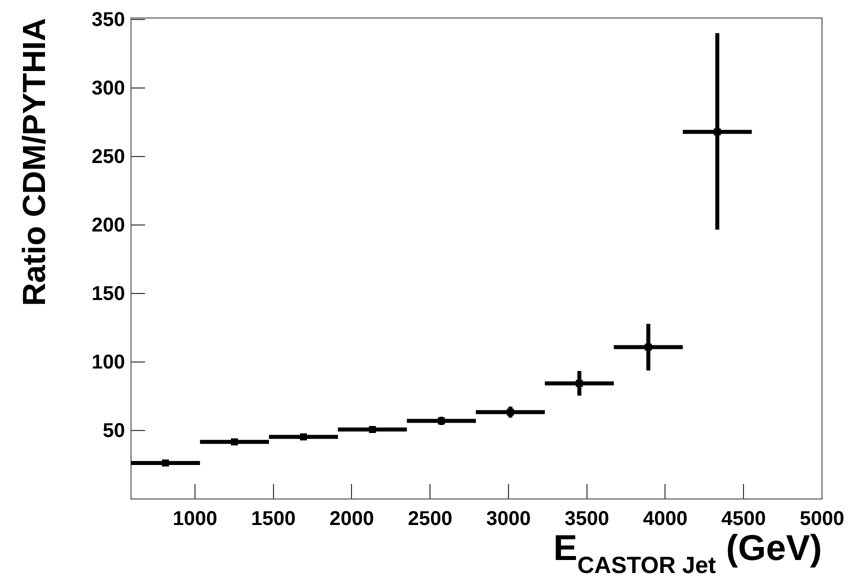 This screenshot has height=582, width=855. Describe the element at coordinates (430, 519) in the screenshot. I see `x-tick-label: 2500` at that location.